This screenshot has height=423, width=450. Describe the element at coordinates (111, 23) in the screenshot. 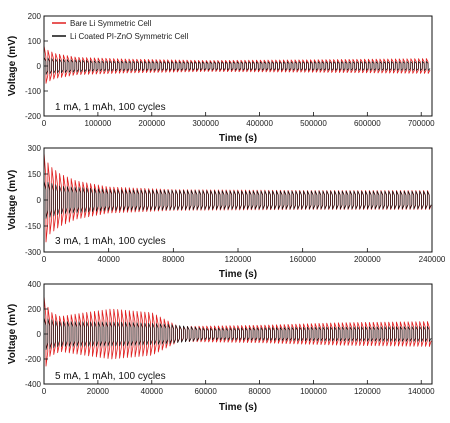

I see `legend-bare-label: Bare Li Symmetric Cell` at that location.